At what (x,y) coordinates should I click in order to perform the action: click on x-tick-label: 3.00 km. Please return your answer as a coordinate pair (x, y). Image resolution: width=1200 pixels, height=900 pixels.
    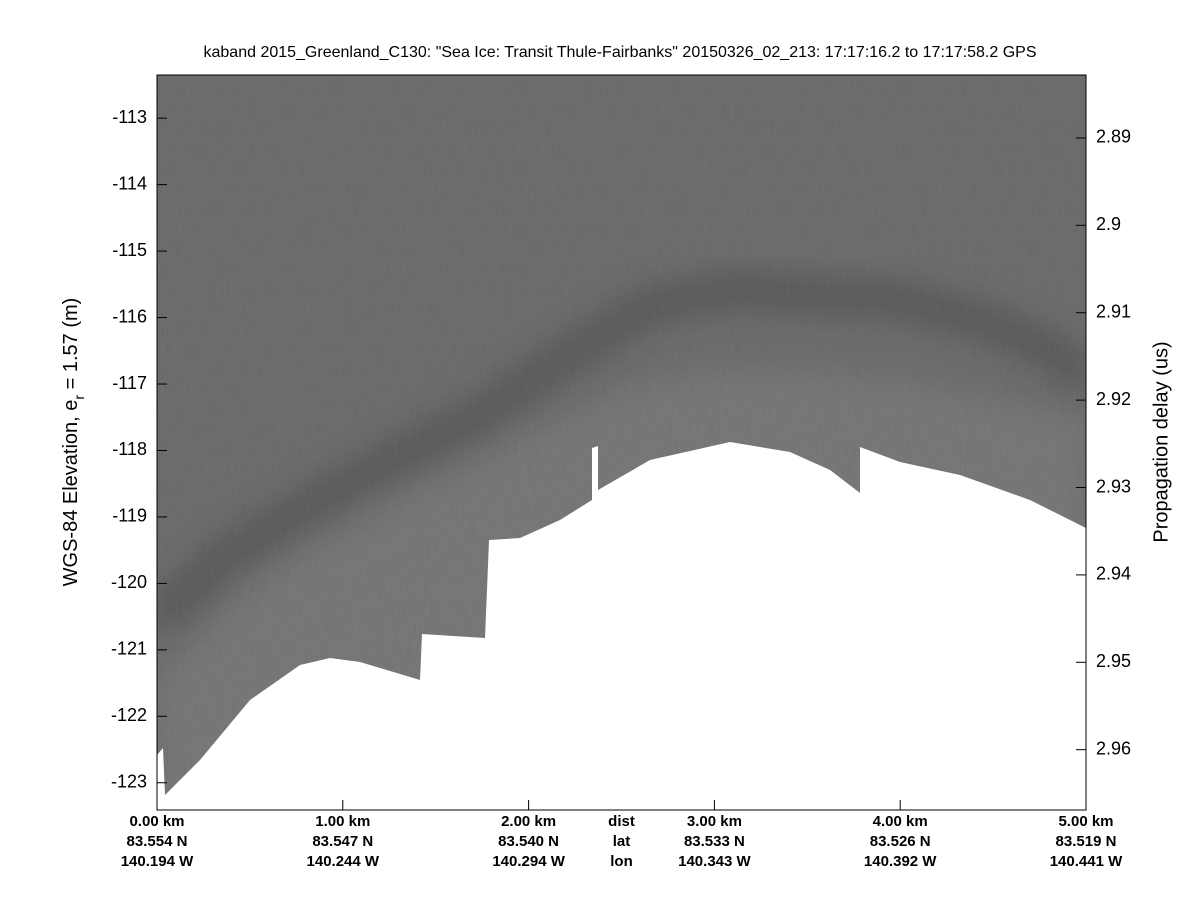
    Looking at the image, I should click on (714, 821).